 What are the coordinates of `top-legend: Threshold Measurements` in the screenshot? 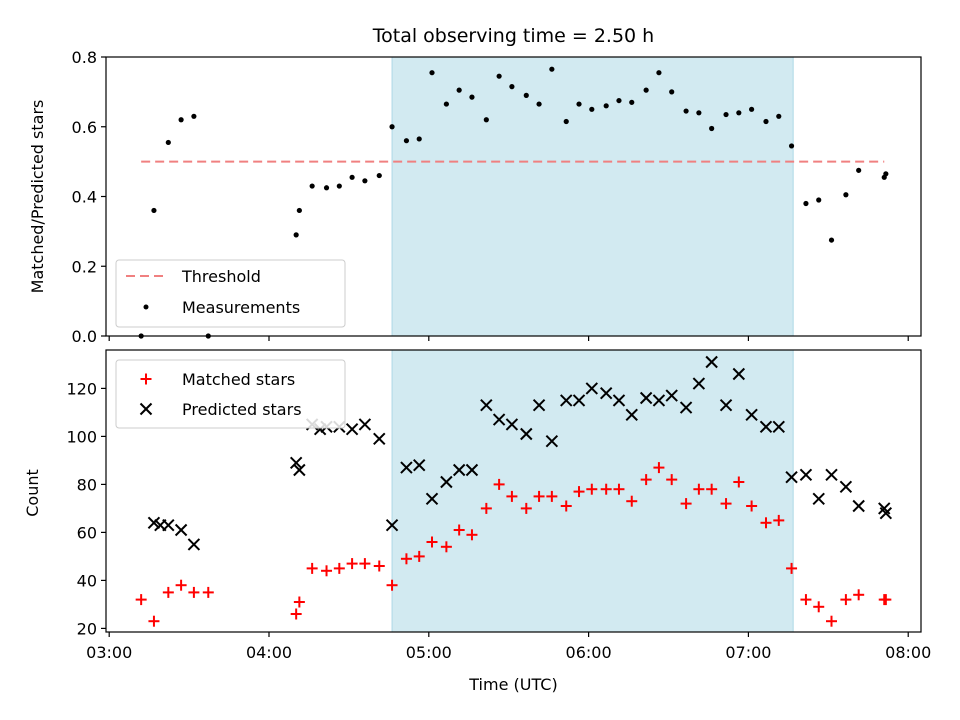 It's located at (230, 293).